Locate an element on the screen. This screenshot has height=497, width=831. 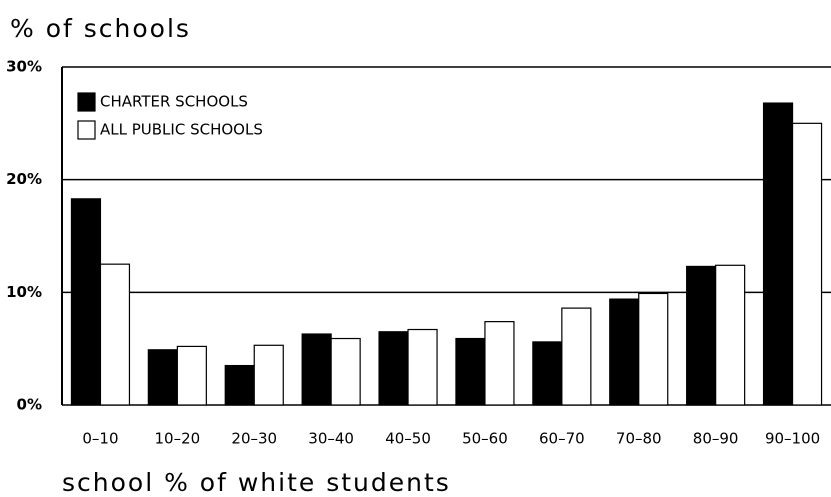
y-tick-label: 10% is located at coordinates (24, 292).